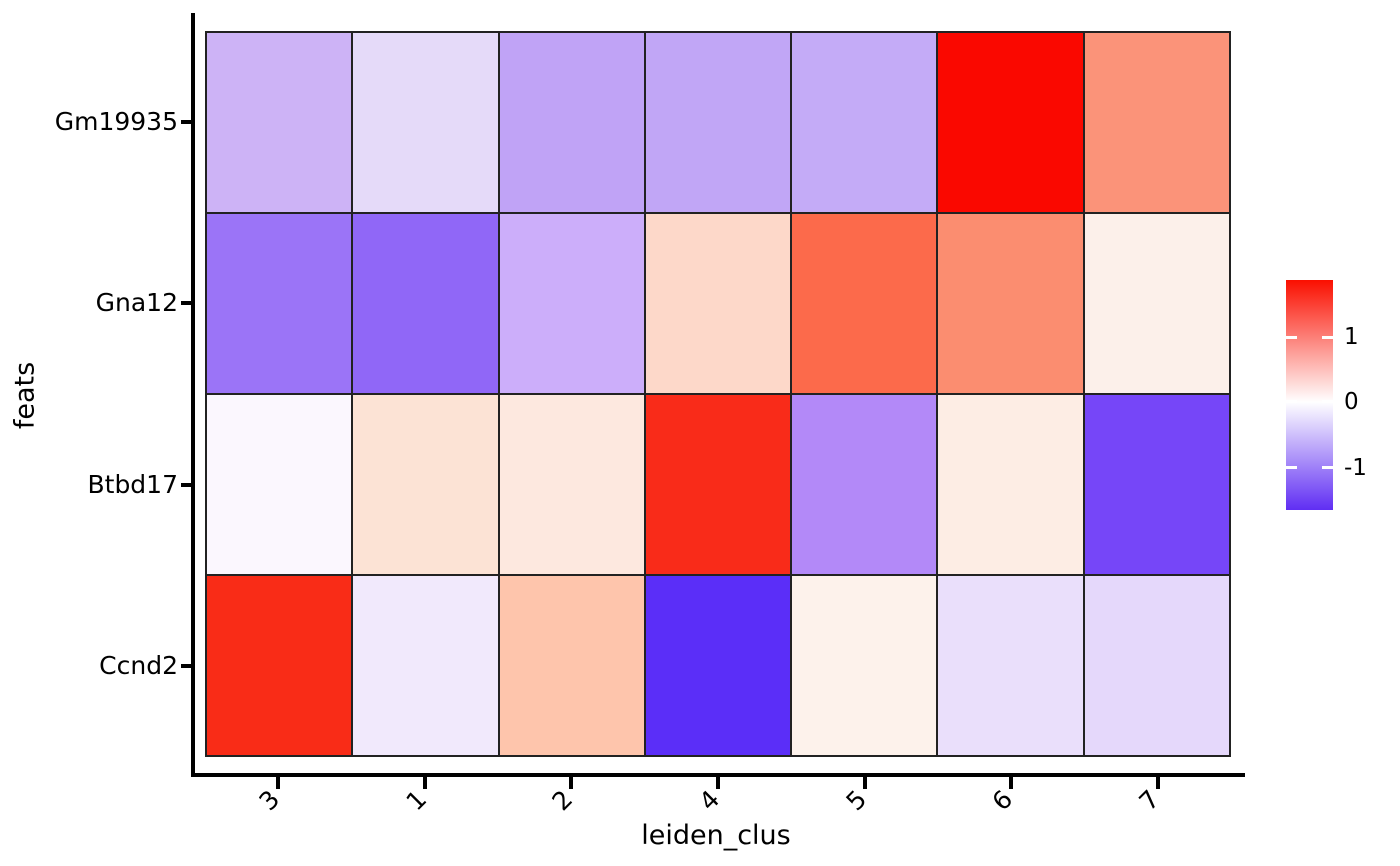 This screenshot has width=1400, height=866. I want to click on x-tick-label: 5, so click(855, 800).